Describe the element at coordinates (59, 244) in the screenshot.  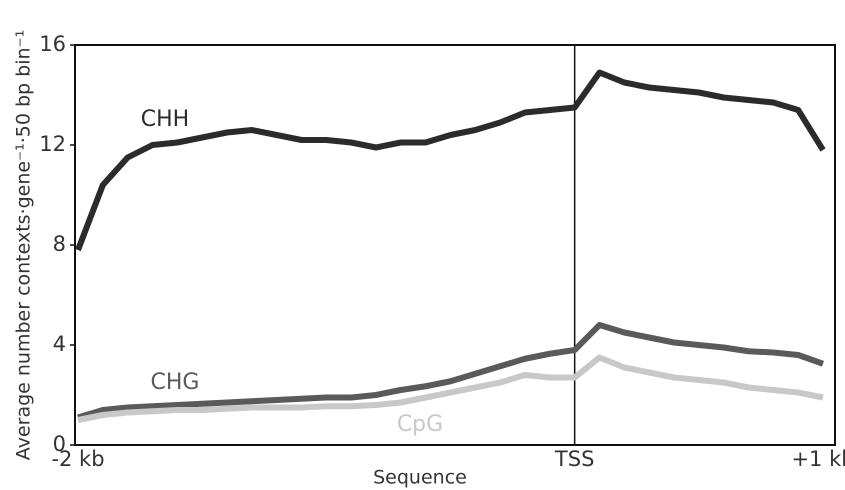
I see `y-tick-label: 8` at that location.